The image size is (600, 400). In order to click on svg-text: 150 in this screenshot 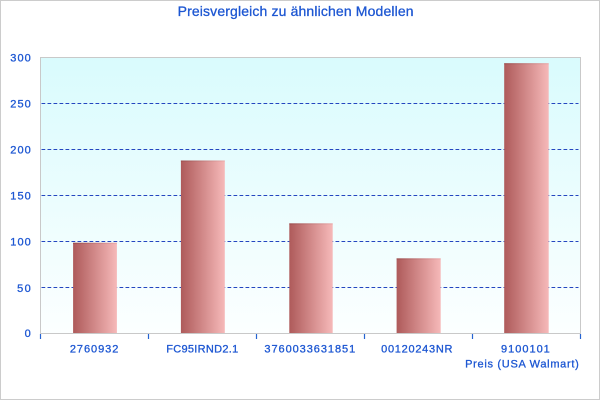, I will do `click(20, 197)`.